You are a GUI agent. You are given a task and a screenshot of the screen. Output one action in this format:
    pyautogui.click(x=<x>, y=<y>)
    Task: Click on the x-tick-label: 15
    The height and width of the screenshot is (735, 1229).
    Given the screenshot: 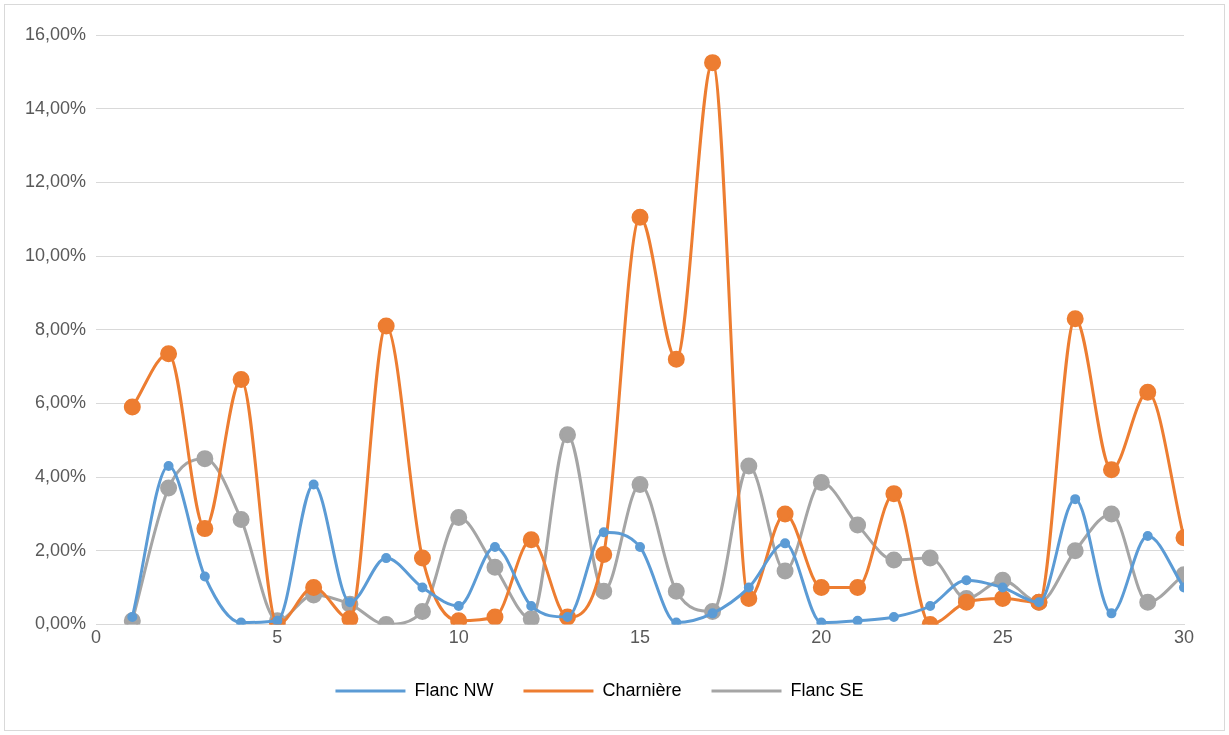 What is the action you would take?
    pyautogui.click(x=640, y=637)
    